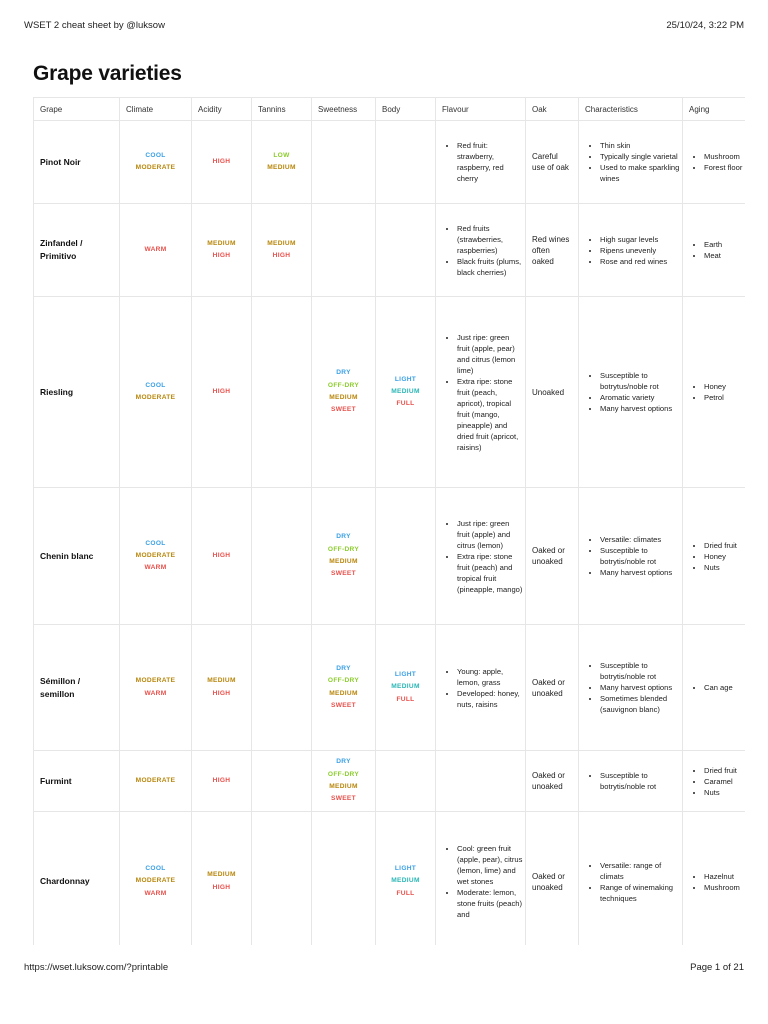 This screenshot has width=768, height=1024. I want to click on body-tag: LIGHT, so click(405, 675).